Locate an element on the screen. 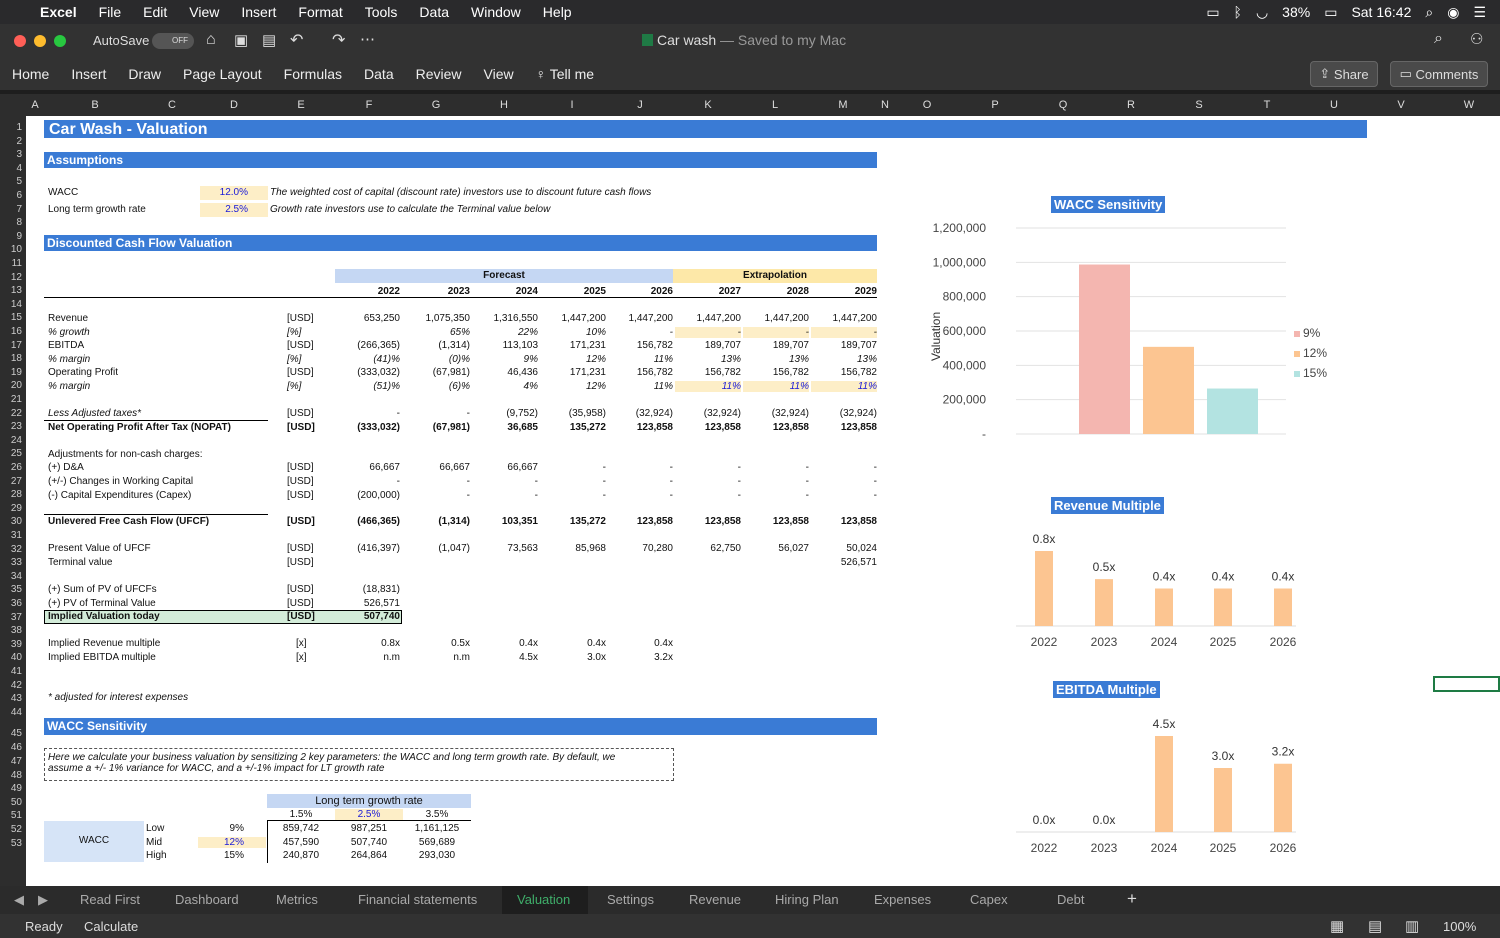 Image resolution: width=1500 pixels, height=938 pixels. row-header-13: 13 is located at coordinates (16, 291).